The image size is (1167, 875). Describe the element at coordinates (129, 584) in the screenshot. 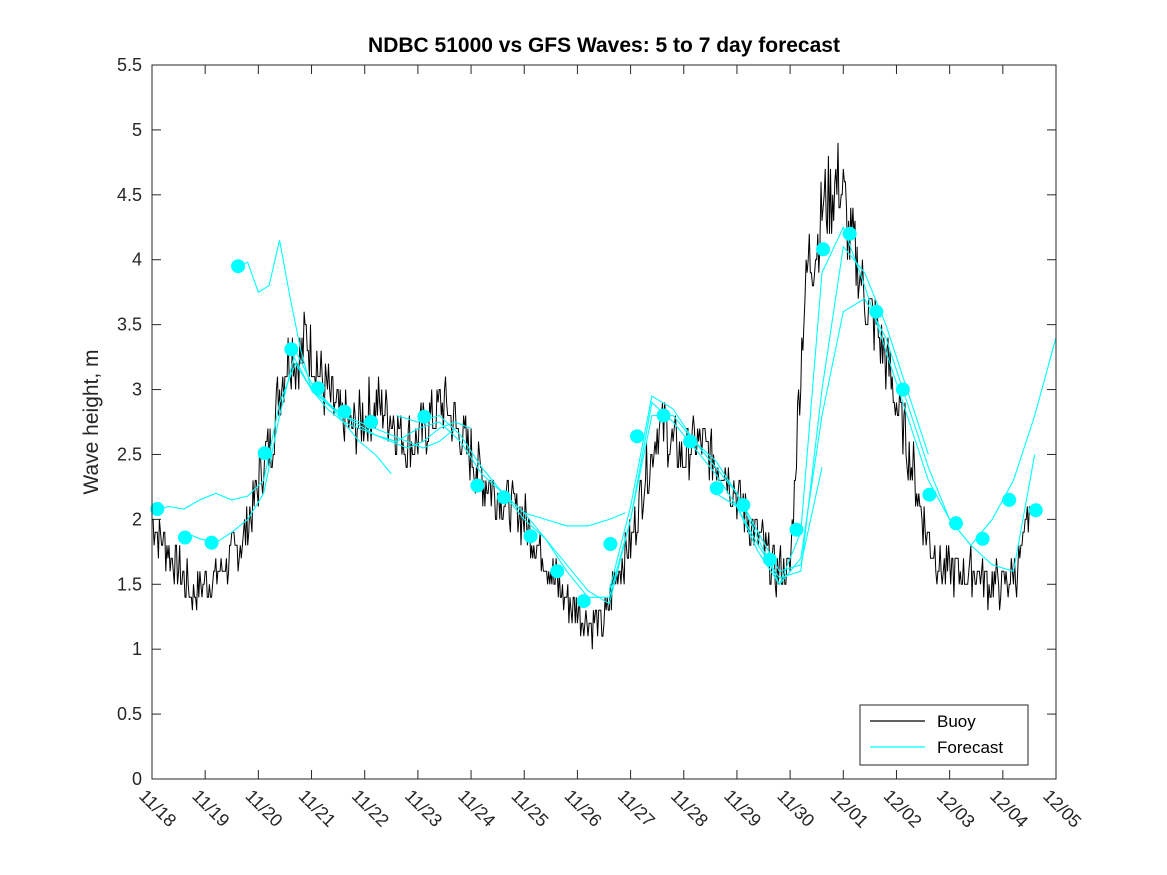

I see `y-tick-label: 1.5` at that location.